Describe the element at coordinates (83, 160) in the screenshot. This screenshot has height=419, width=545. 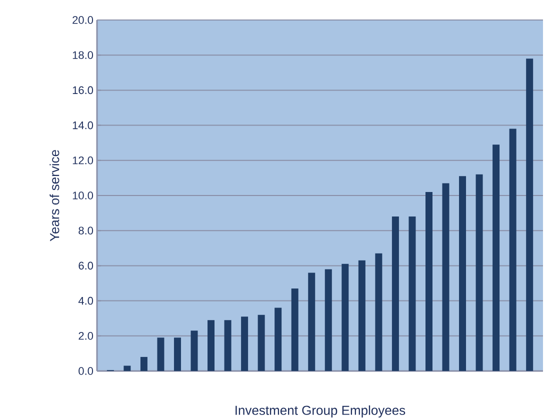
I see `y-tick-label: 12.0` at that location.